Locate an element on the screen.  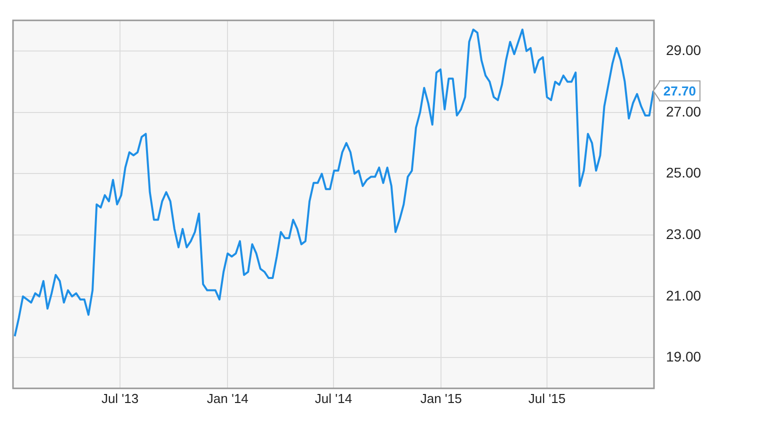
x-tick-label: Jul '15 is located at coordinates (547, 398).